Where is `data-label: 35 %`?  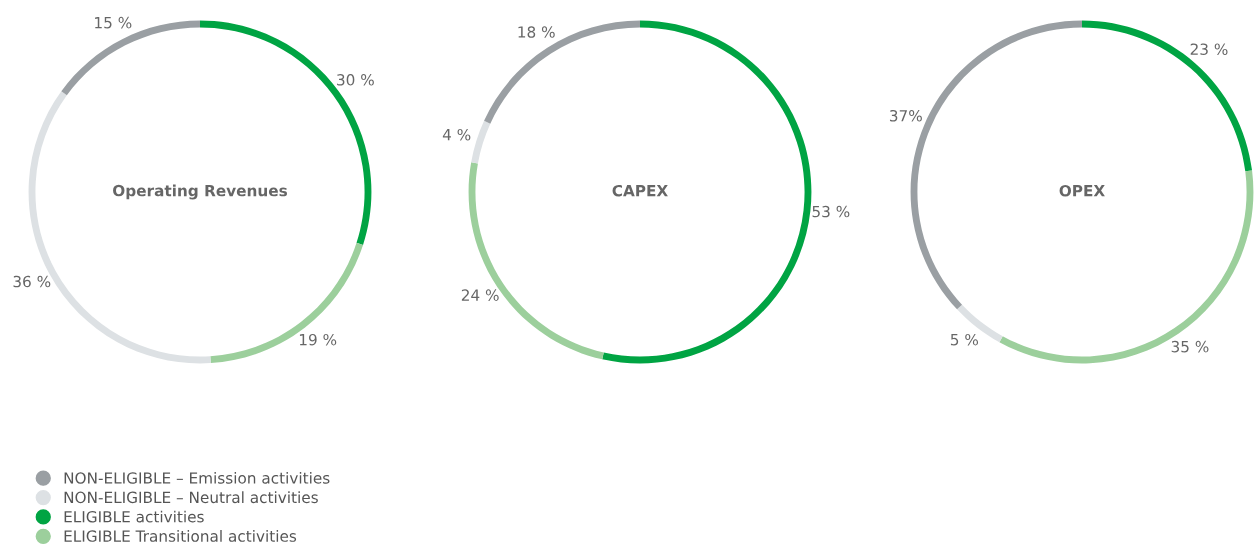 data-label: 35 % is located at coordinates (1190, 346).